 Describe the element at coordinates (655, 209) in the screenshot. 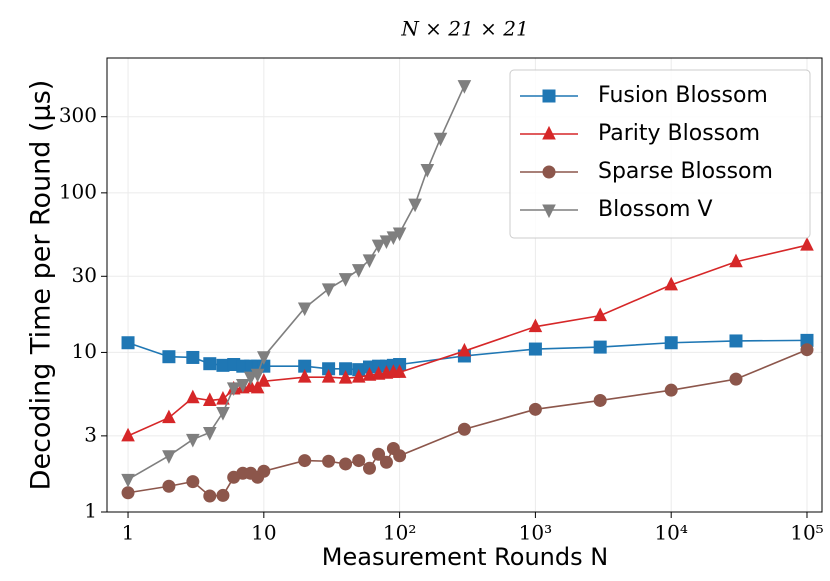

I see `legend-label: Blossom V` at that location.